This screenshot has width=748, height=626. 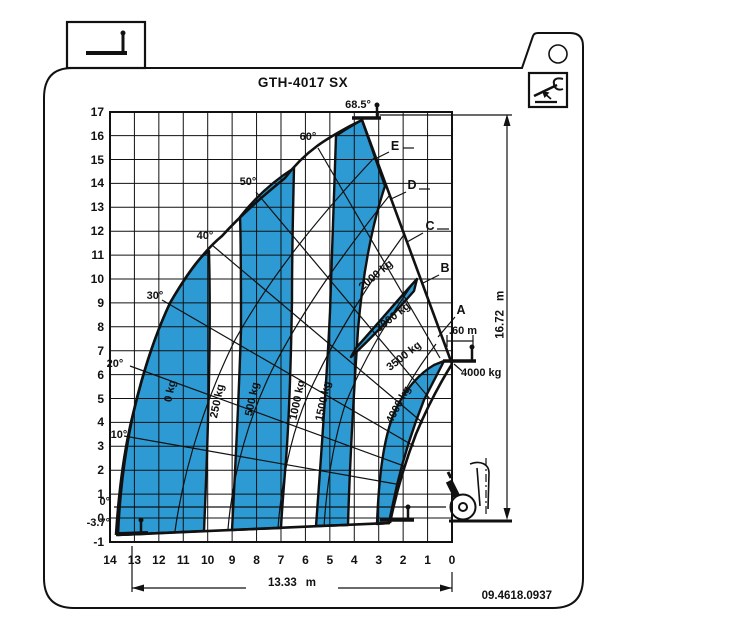 What do you see at coordinates (282, 583) in the screenshot?
I see `reach-dimension-value: 13.33` at bounding box center [282, 583].